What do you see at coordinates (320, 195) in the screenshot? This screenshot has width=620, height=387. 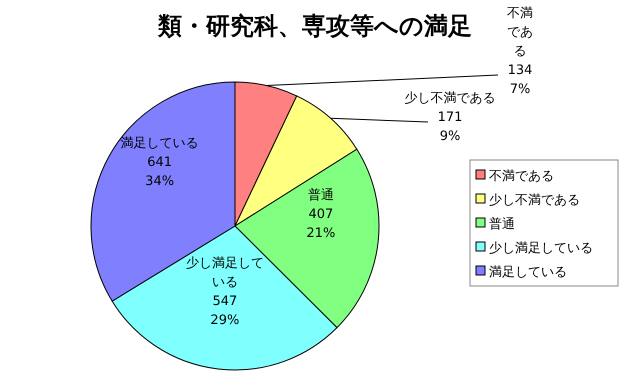 I see `slice-label: 普通` at bounding box center [320, 195].